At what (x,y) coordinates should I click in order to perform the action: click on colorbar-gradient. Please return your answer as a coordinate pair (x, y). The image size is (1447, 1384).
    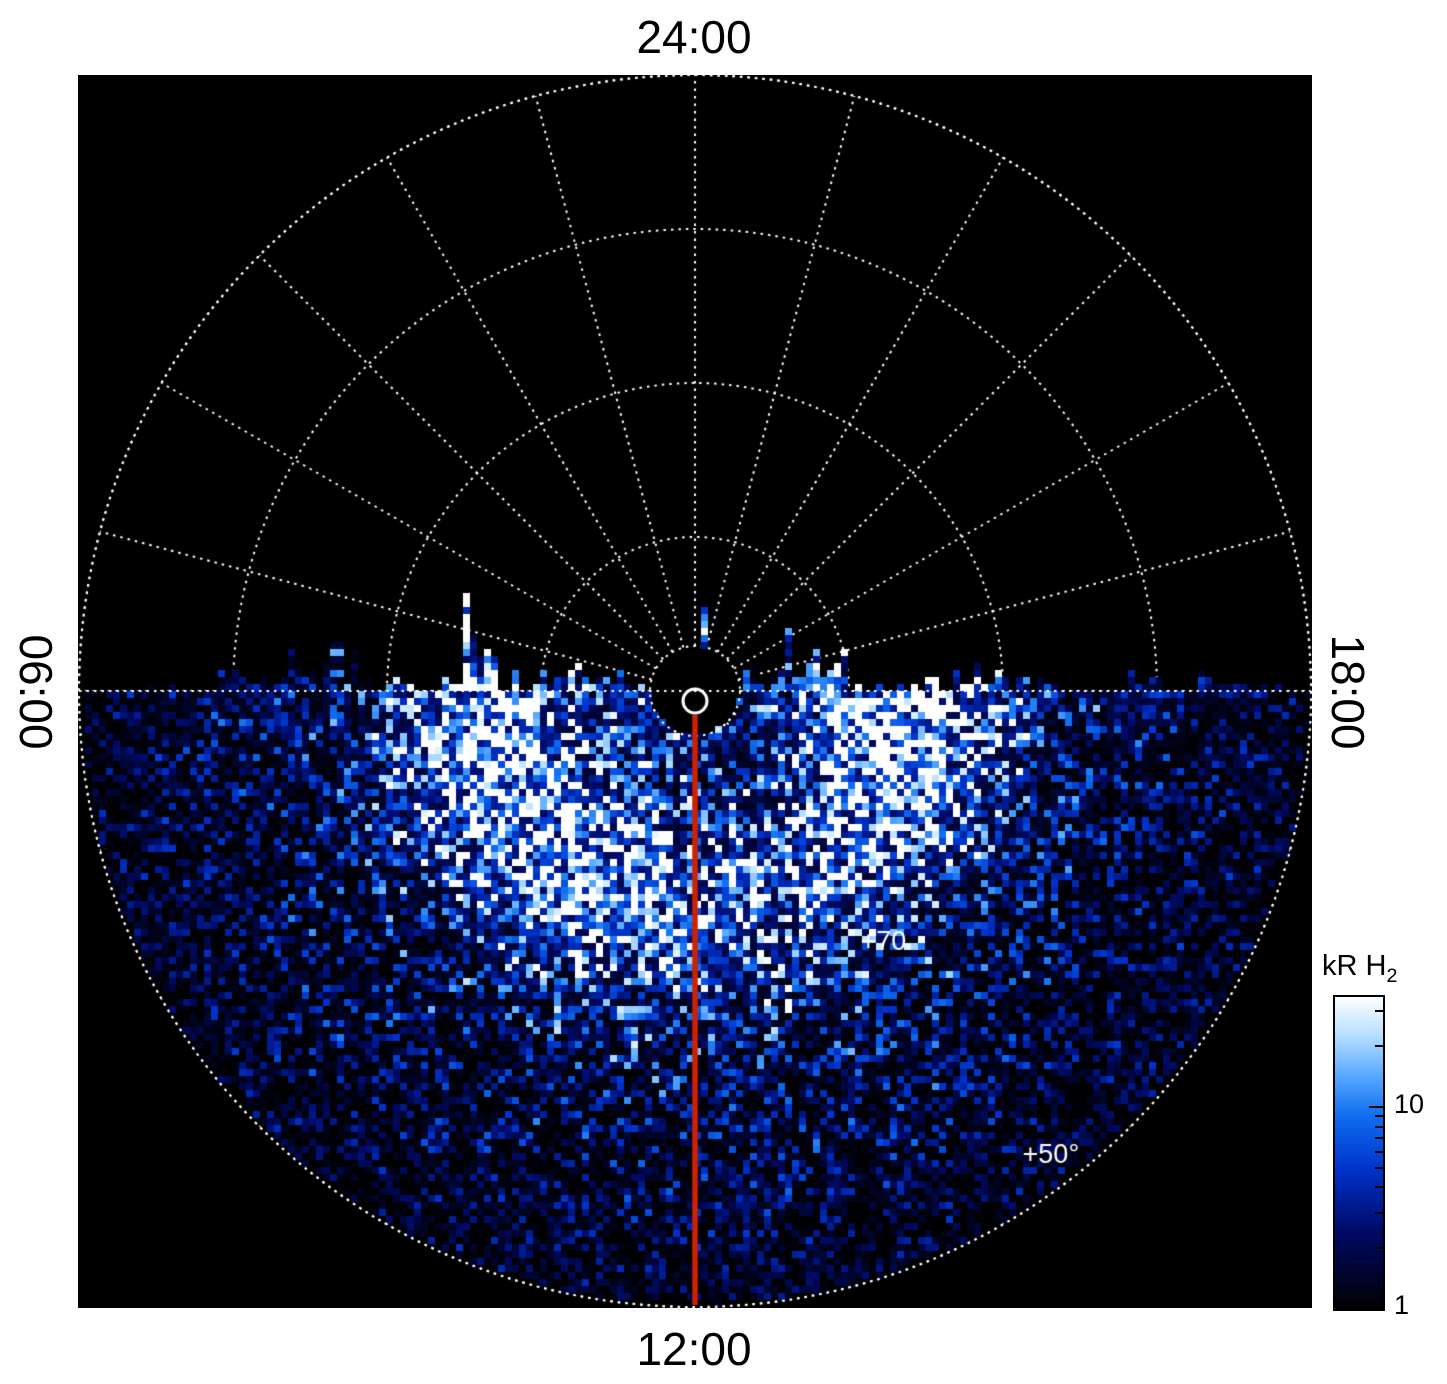
    Looking at the image, I should click on (1359, 1153).